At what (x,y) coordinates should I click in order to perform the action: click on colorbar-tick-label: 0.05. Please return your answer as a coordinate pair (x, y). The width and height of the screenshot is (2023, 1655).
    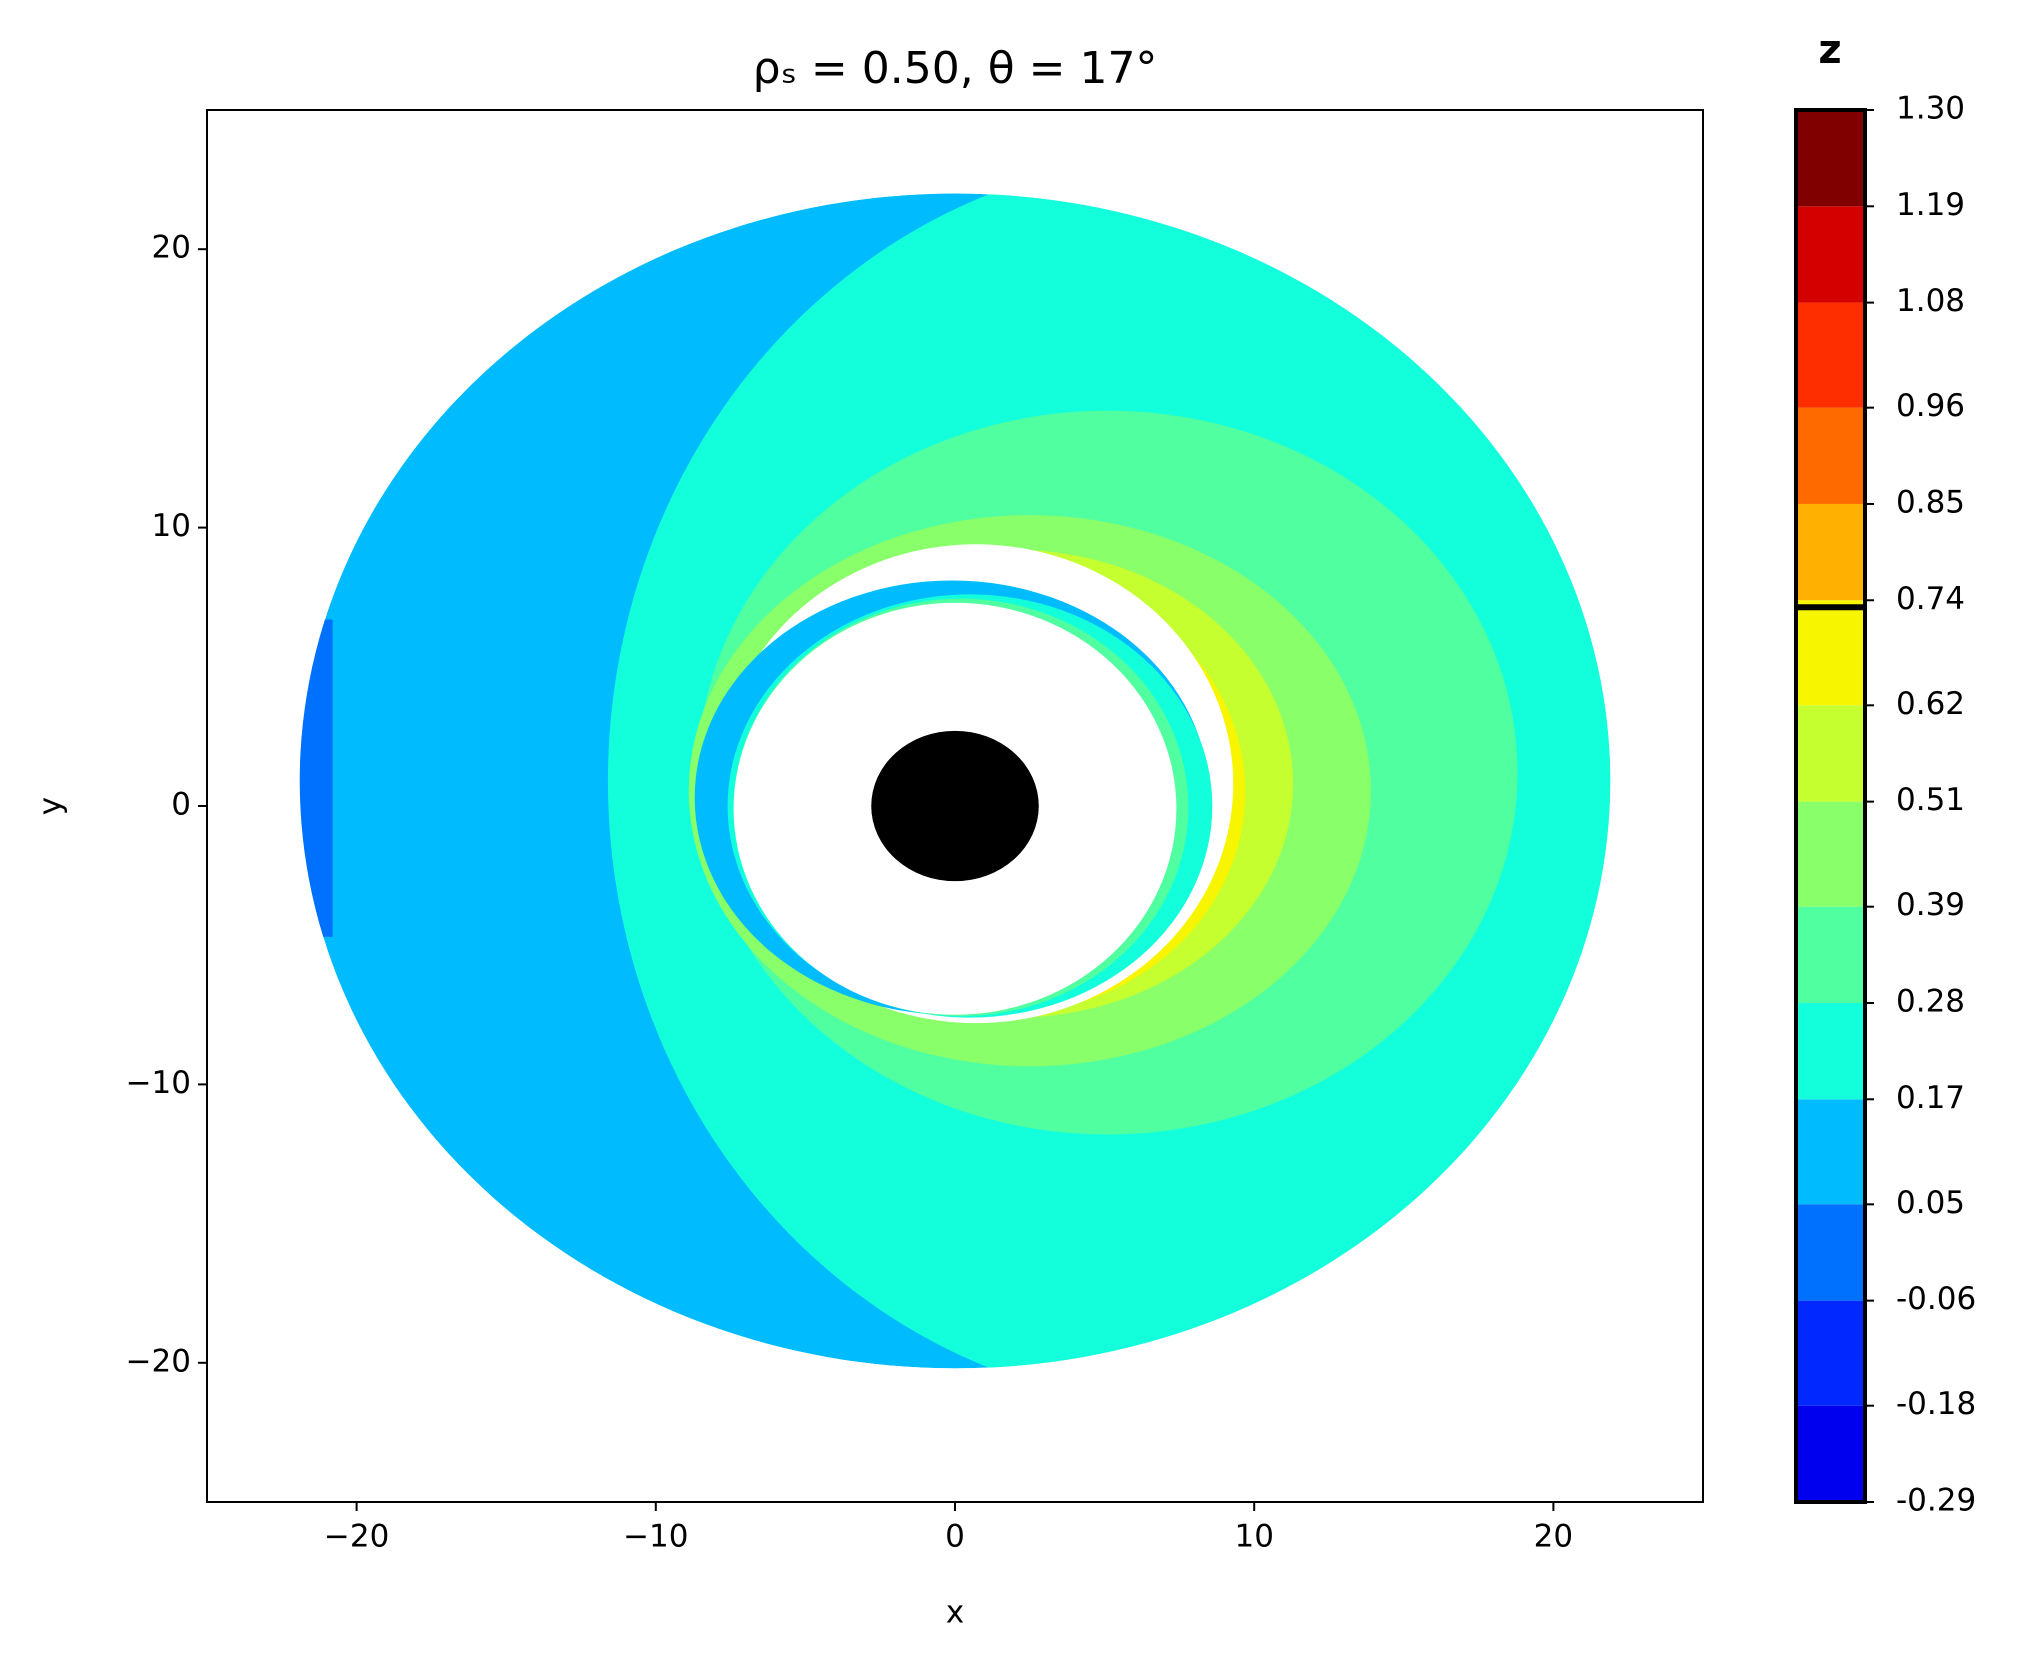
    Looking at the image, I should click on (1930, 1203).